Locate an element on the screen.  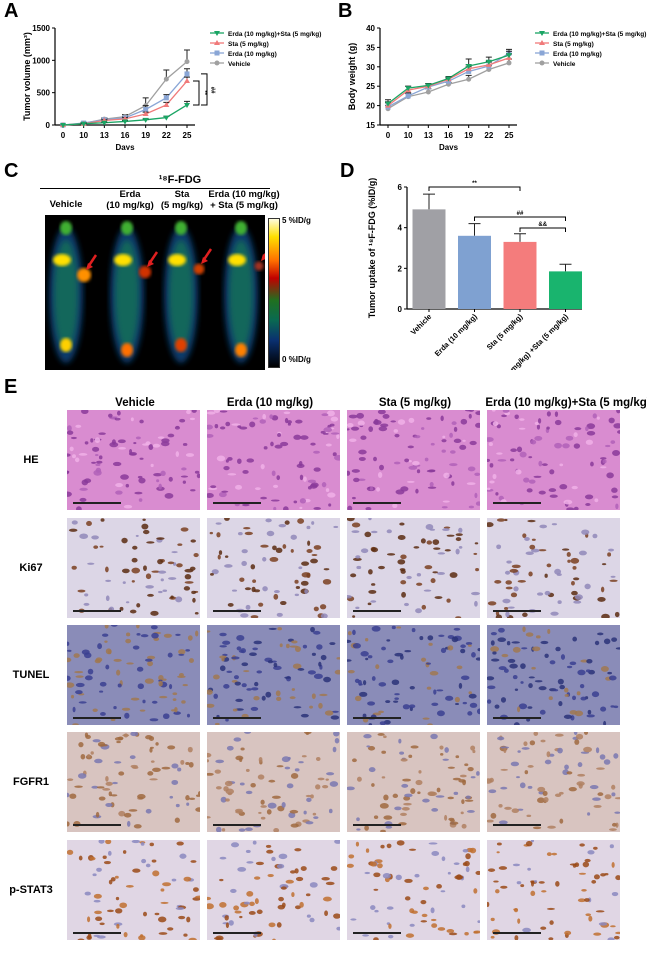
marker-circle is located at coordinates (166, 79).